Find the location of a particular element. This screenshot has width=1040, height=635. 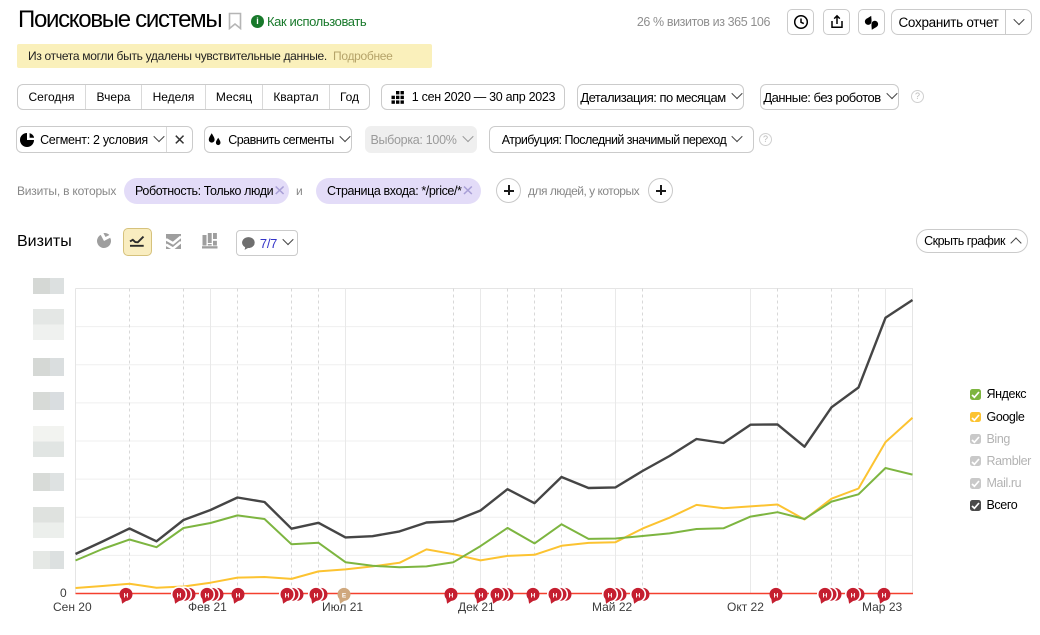

svg-text: Е is located at coordinates (344, 595).